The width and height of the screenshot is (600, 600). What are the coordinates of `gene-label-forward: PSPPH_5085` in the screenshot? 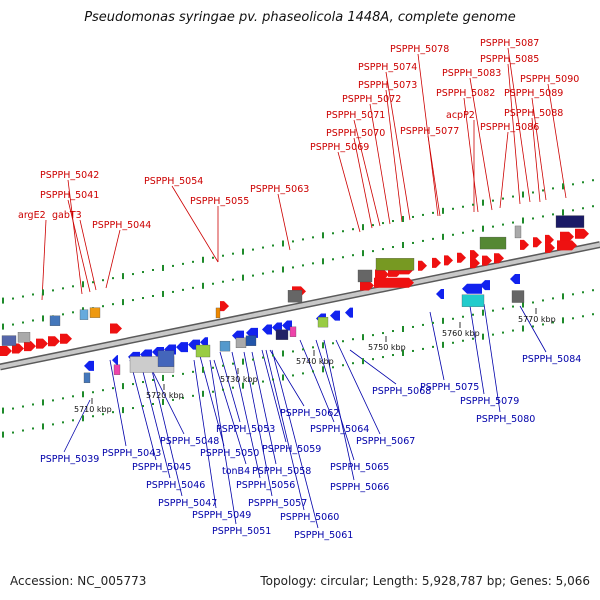 It's located at (509, 59).